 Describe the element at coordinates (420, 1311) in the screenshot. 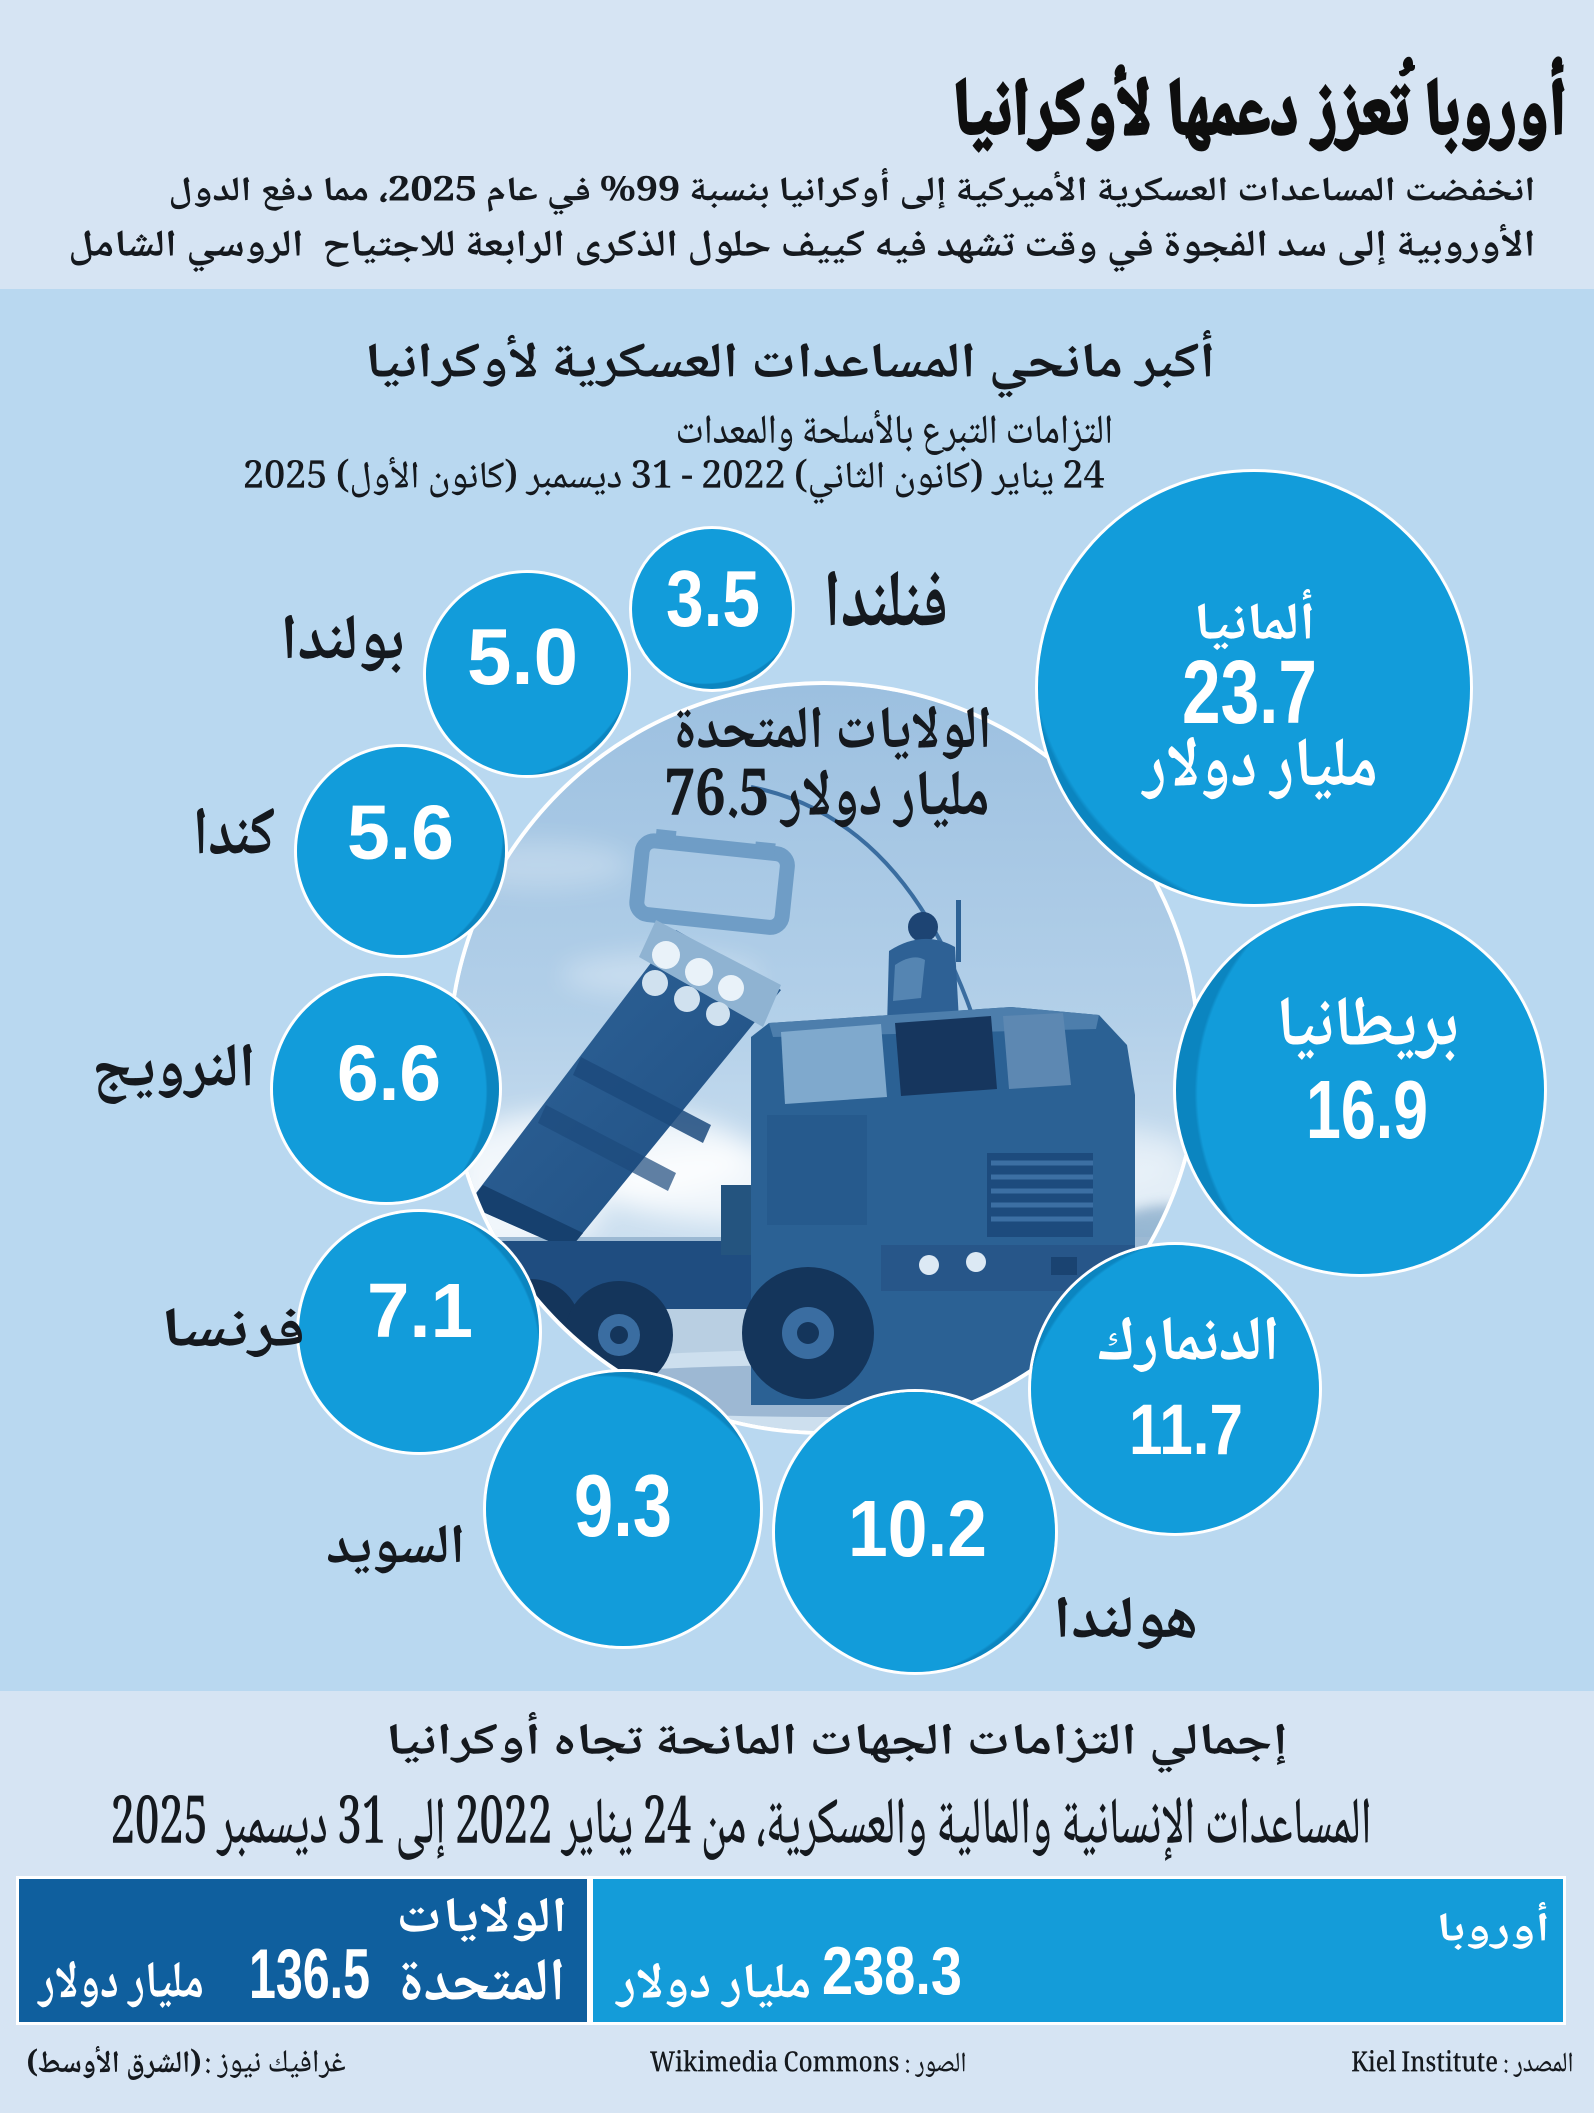

I see `svg-text: 7.1` at that location.